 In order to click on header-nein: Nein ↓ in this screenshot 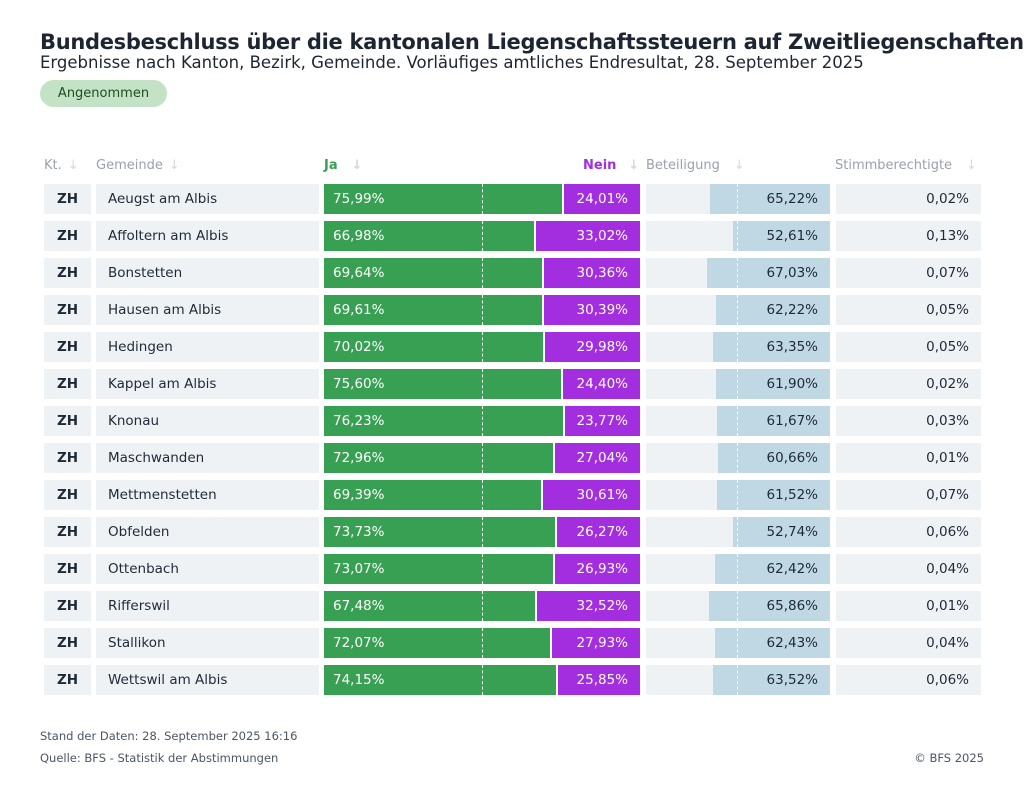, I will do `click(611, 165)`.